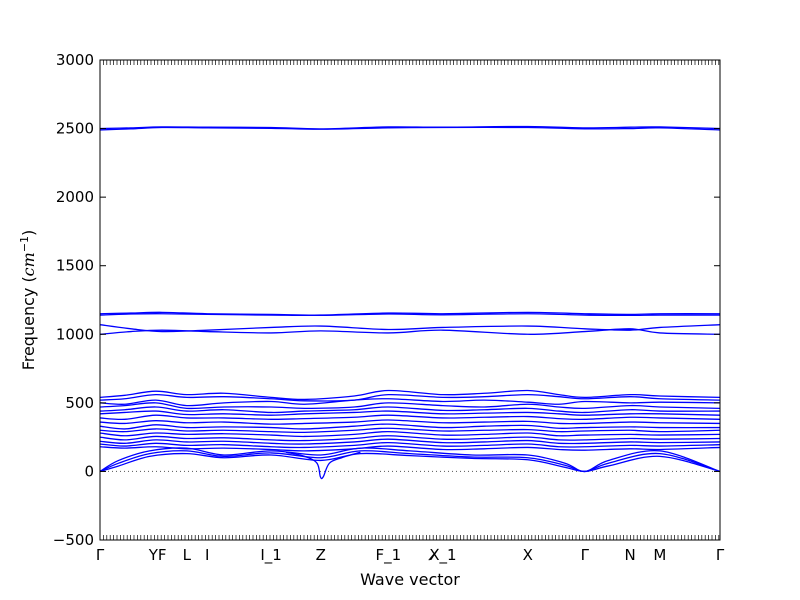 The width and height of the screenshot is (800, 600). Describe the element at coordinates (75, 334) in the screenshot. I see `y-tick-label: 1000` at that location.